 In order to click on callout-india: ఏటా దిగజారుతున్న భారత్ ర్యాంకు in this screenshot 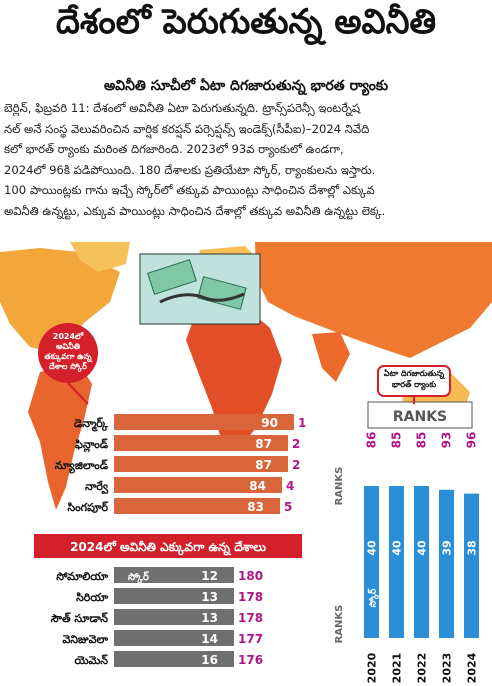, I will do `click(414, 384)`.